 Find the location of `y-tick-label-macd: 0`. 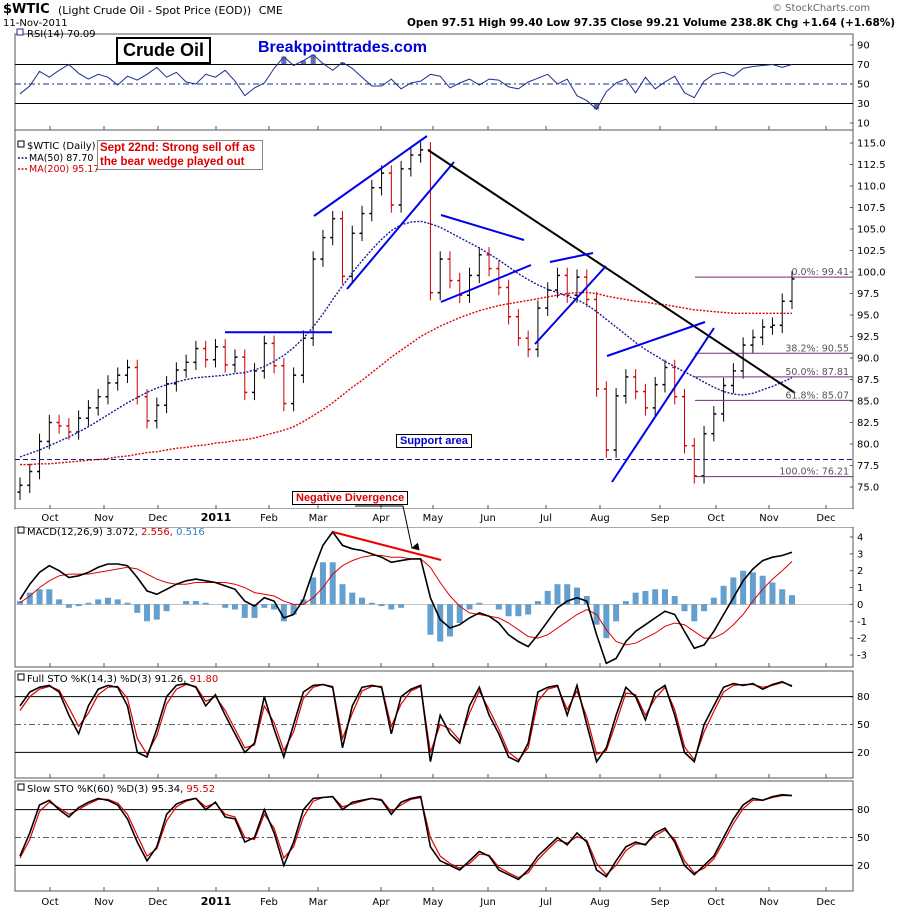

y-tick-label-macd: 0 is located at coordinates (860, 605).